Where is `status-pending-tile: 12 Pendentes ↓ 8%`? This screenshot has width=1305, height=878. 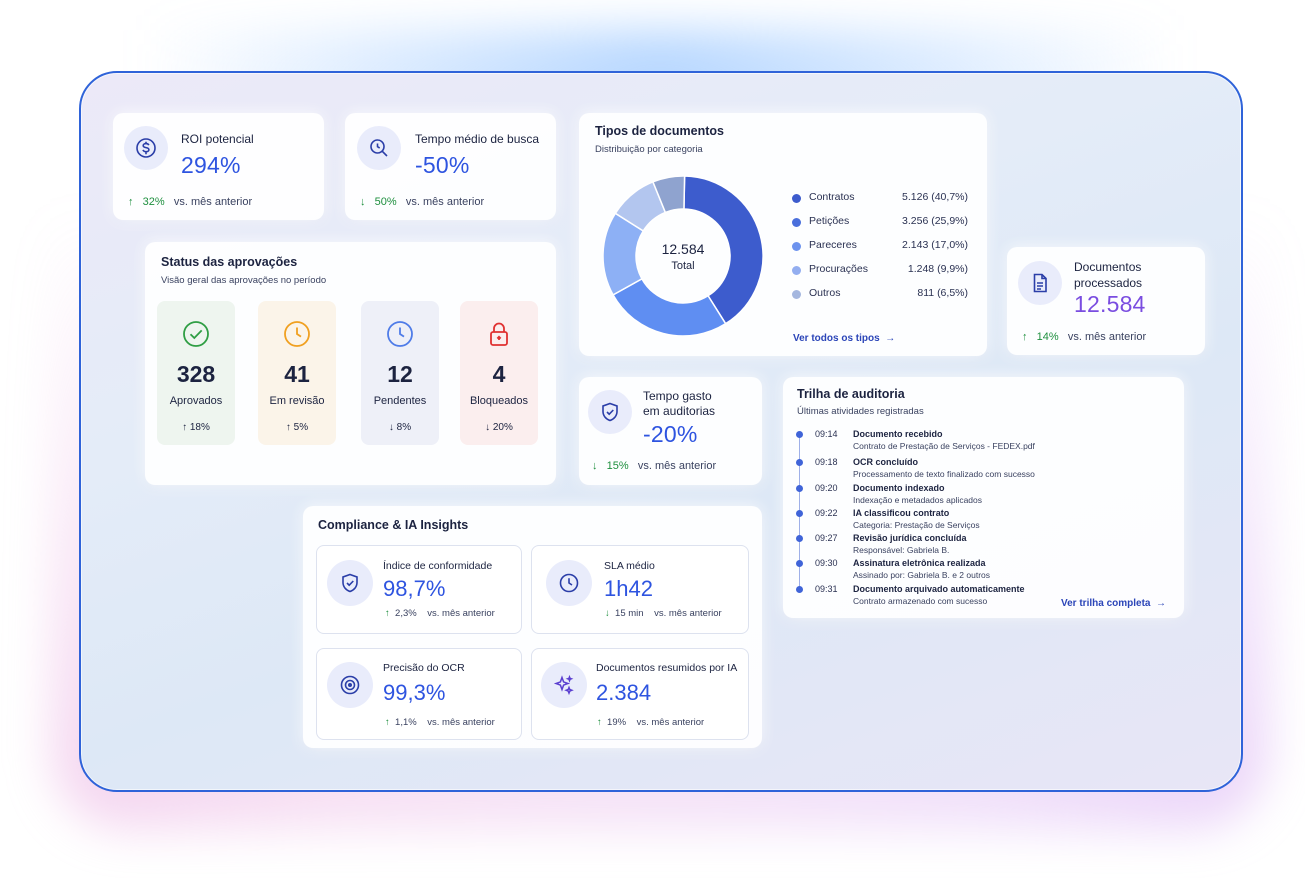 status-pending-tile: 12 Pendentes ↓ 8% is located at coordinates (400, 373).